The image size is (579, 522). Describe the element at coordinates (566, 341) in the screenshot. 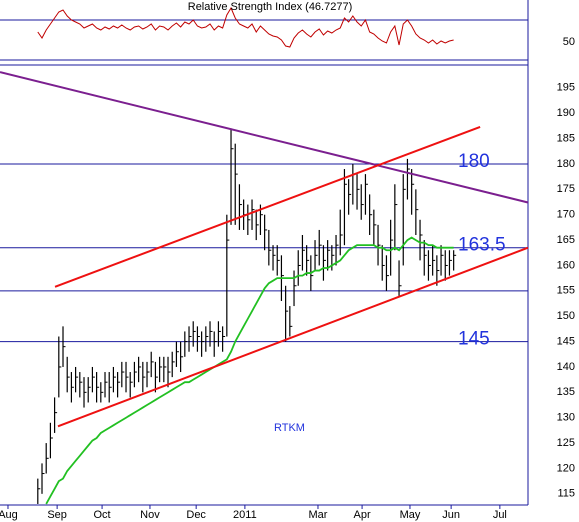

I see `y-tick-label: 145` at that location.